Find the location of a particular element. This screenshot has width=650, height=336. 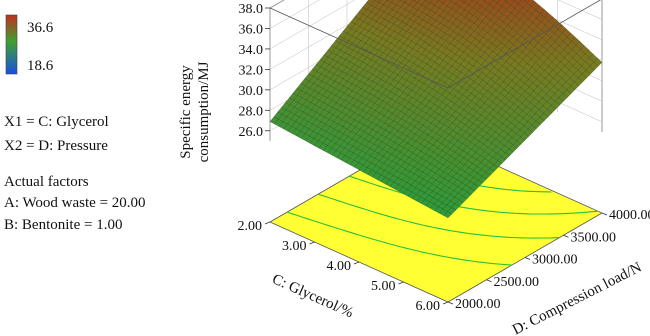

z-tick-label: 34.0 is located at coordinates (251, 50).